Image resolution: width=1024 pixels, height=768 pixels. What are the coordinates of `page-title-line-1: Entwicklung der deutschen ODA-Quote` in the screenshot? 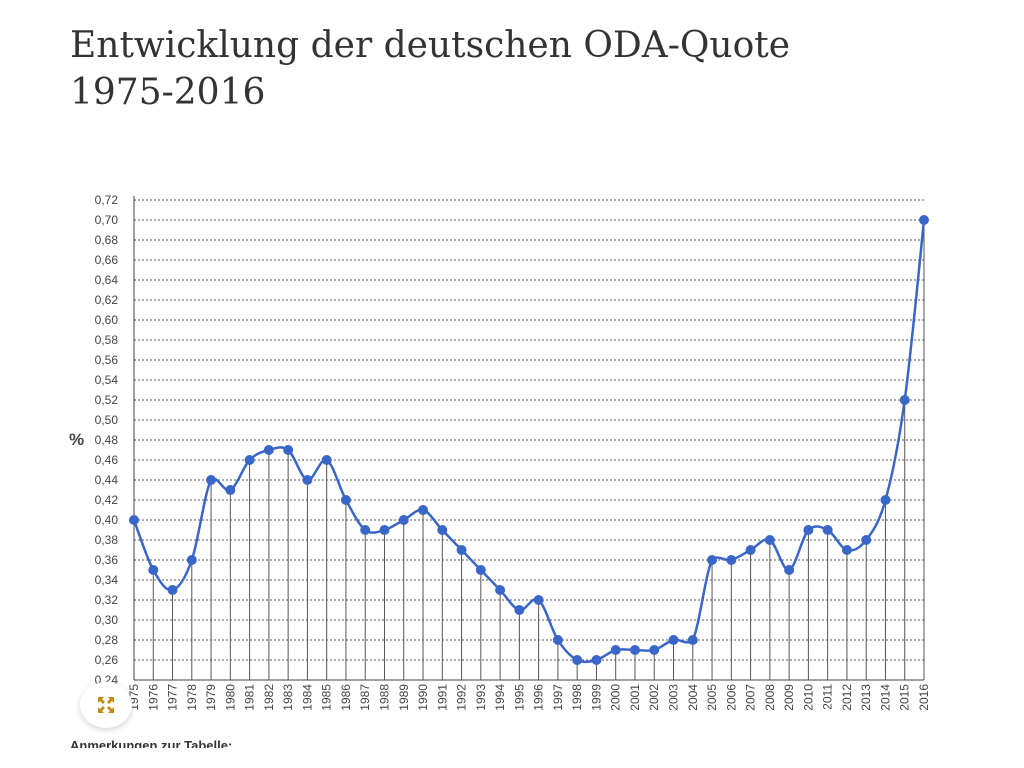 It's located at (430, 45).